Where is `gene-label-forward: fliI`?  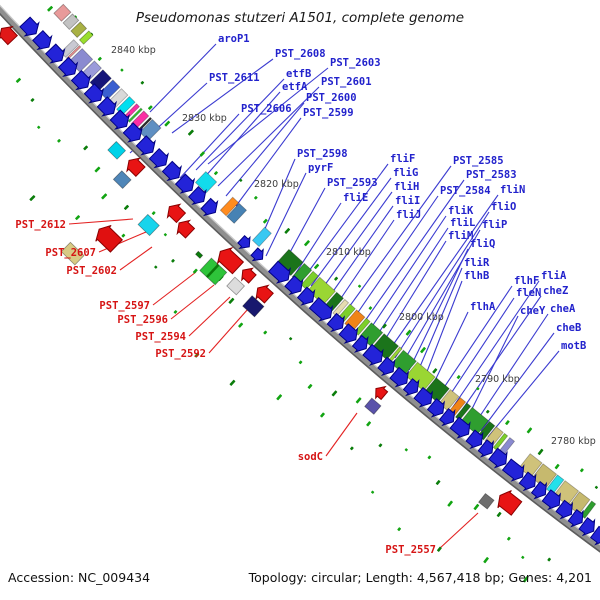
gene-label-forward: fliI is located at coordinates (407, 201).